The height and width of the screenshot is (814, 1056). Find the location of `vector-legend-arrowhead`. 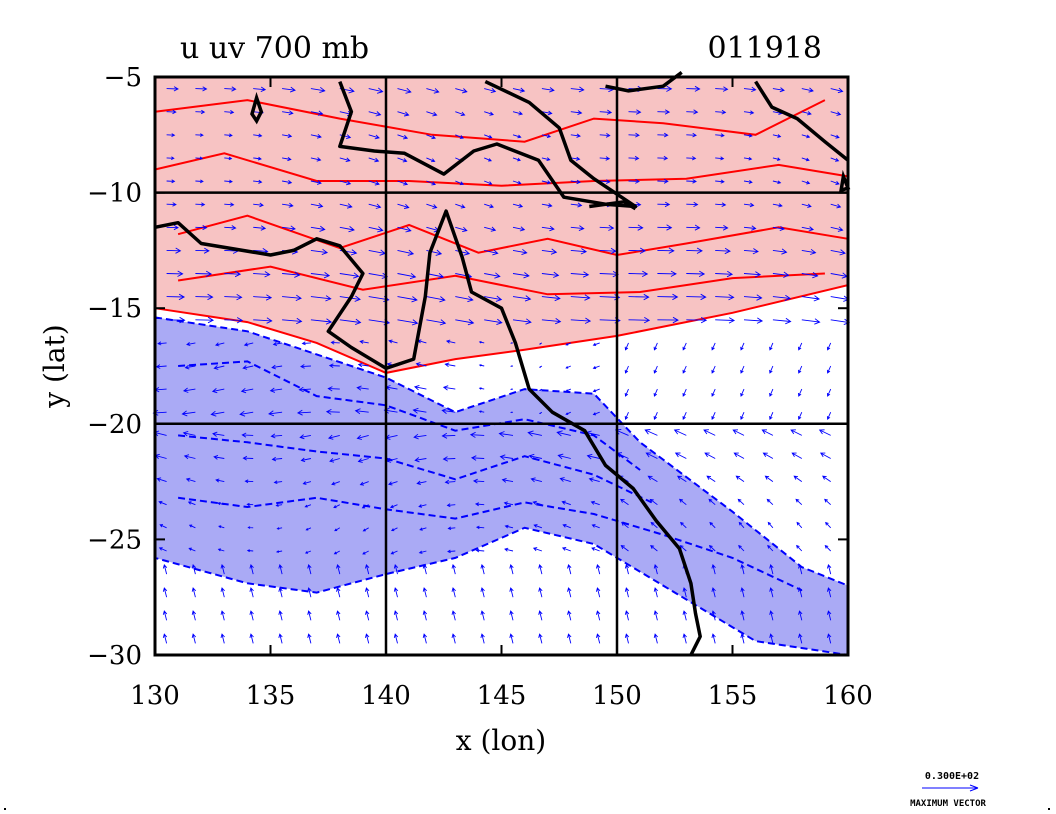

vector-legend-arrowhead is located at coordinates (974, 788).